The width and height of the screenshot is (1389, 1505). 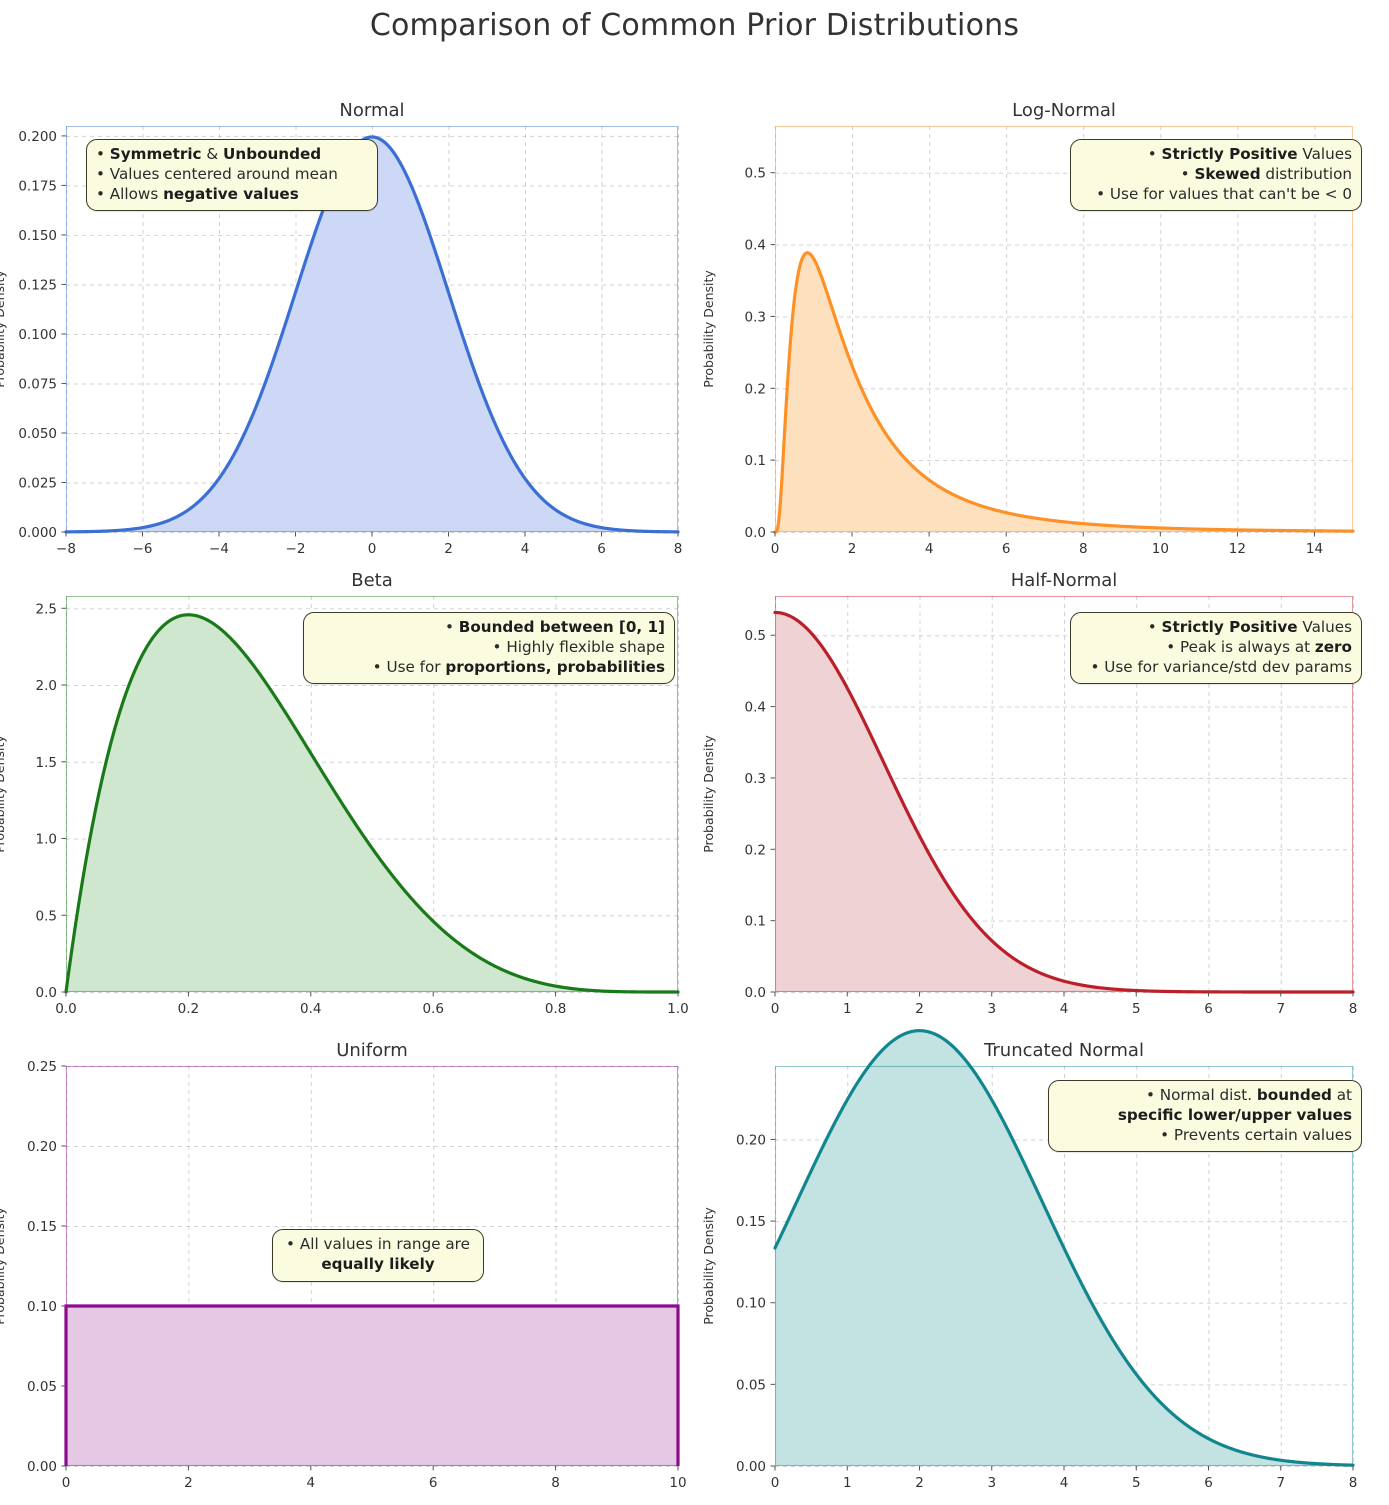 What do you see at coordinates (1248, 1095) in the screenshot?
I see `annotation-line: • Normal dist. bounded at` at bounding box center [1248, 1095].